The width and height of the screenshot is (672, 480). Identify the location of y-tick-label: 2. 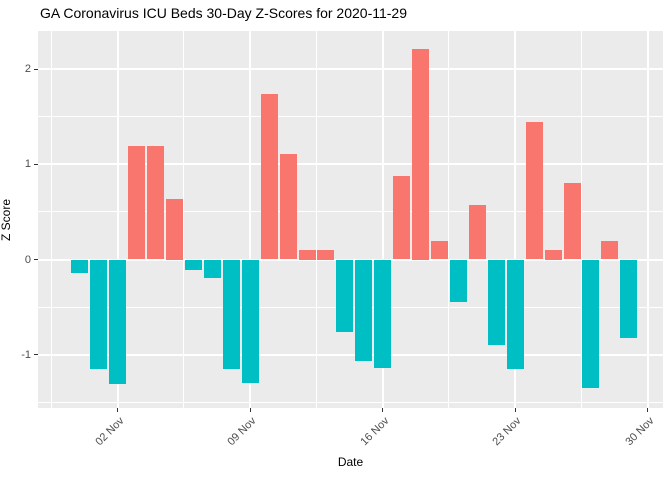
(27, 69).